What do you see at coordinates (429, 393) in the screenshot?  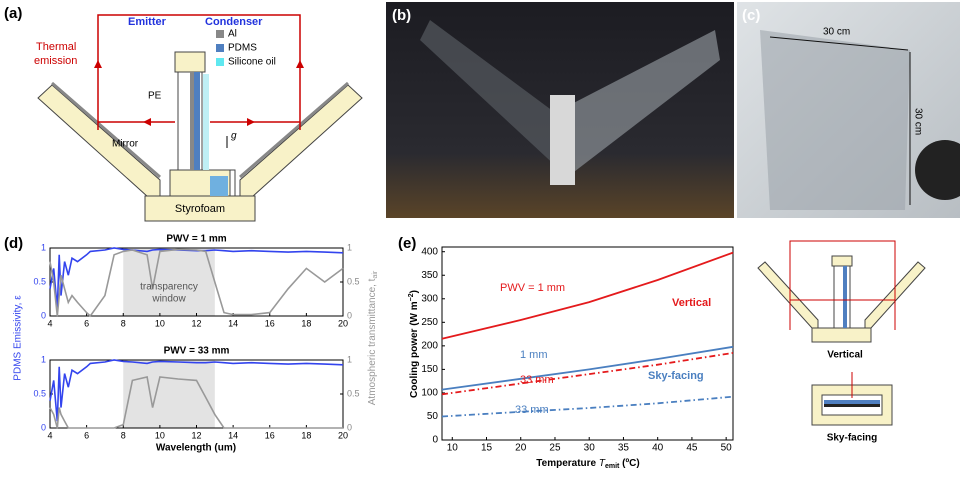 I see `y-tick-label: 100` at bounding box center [429, 393].